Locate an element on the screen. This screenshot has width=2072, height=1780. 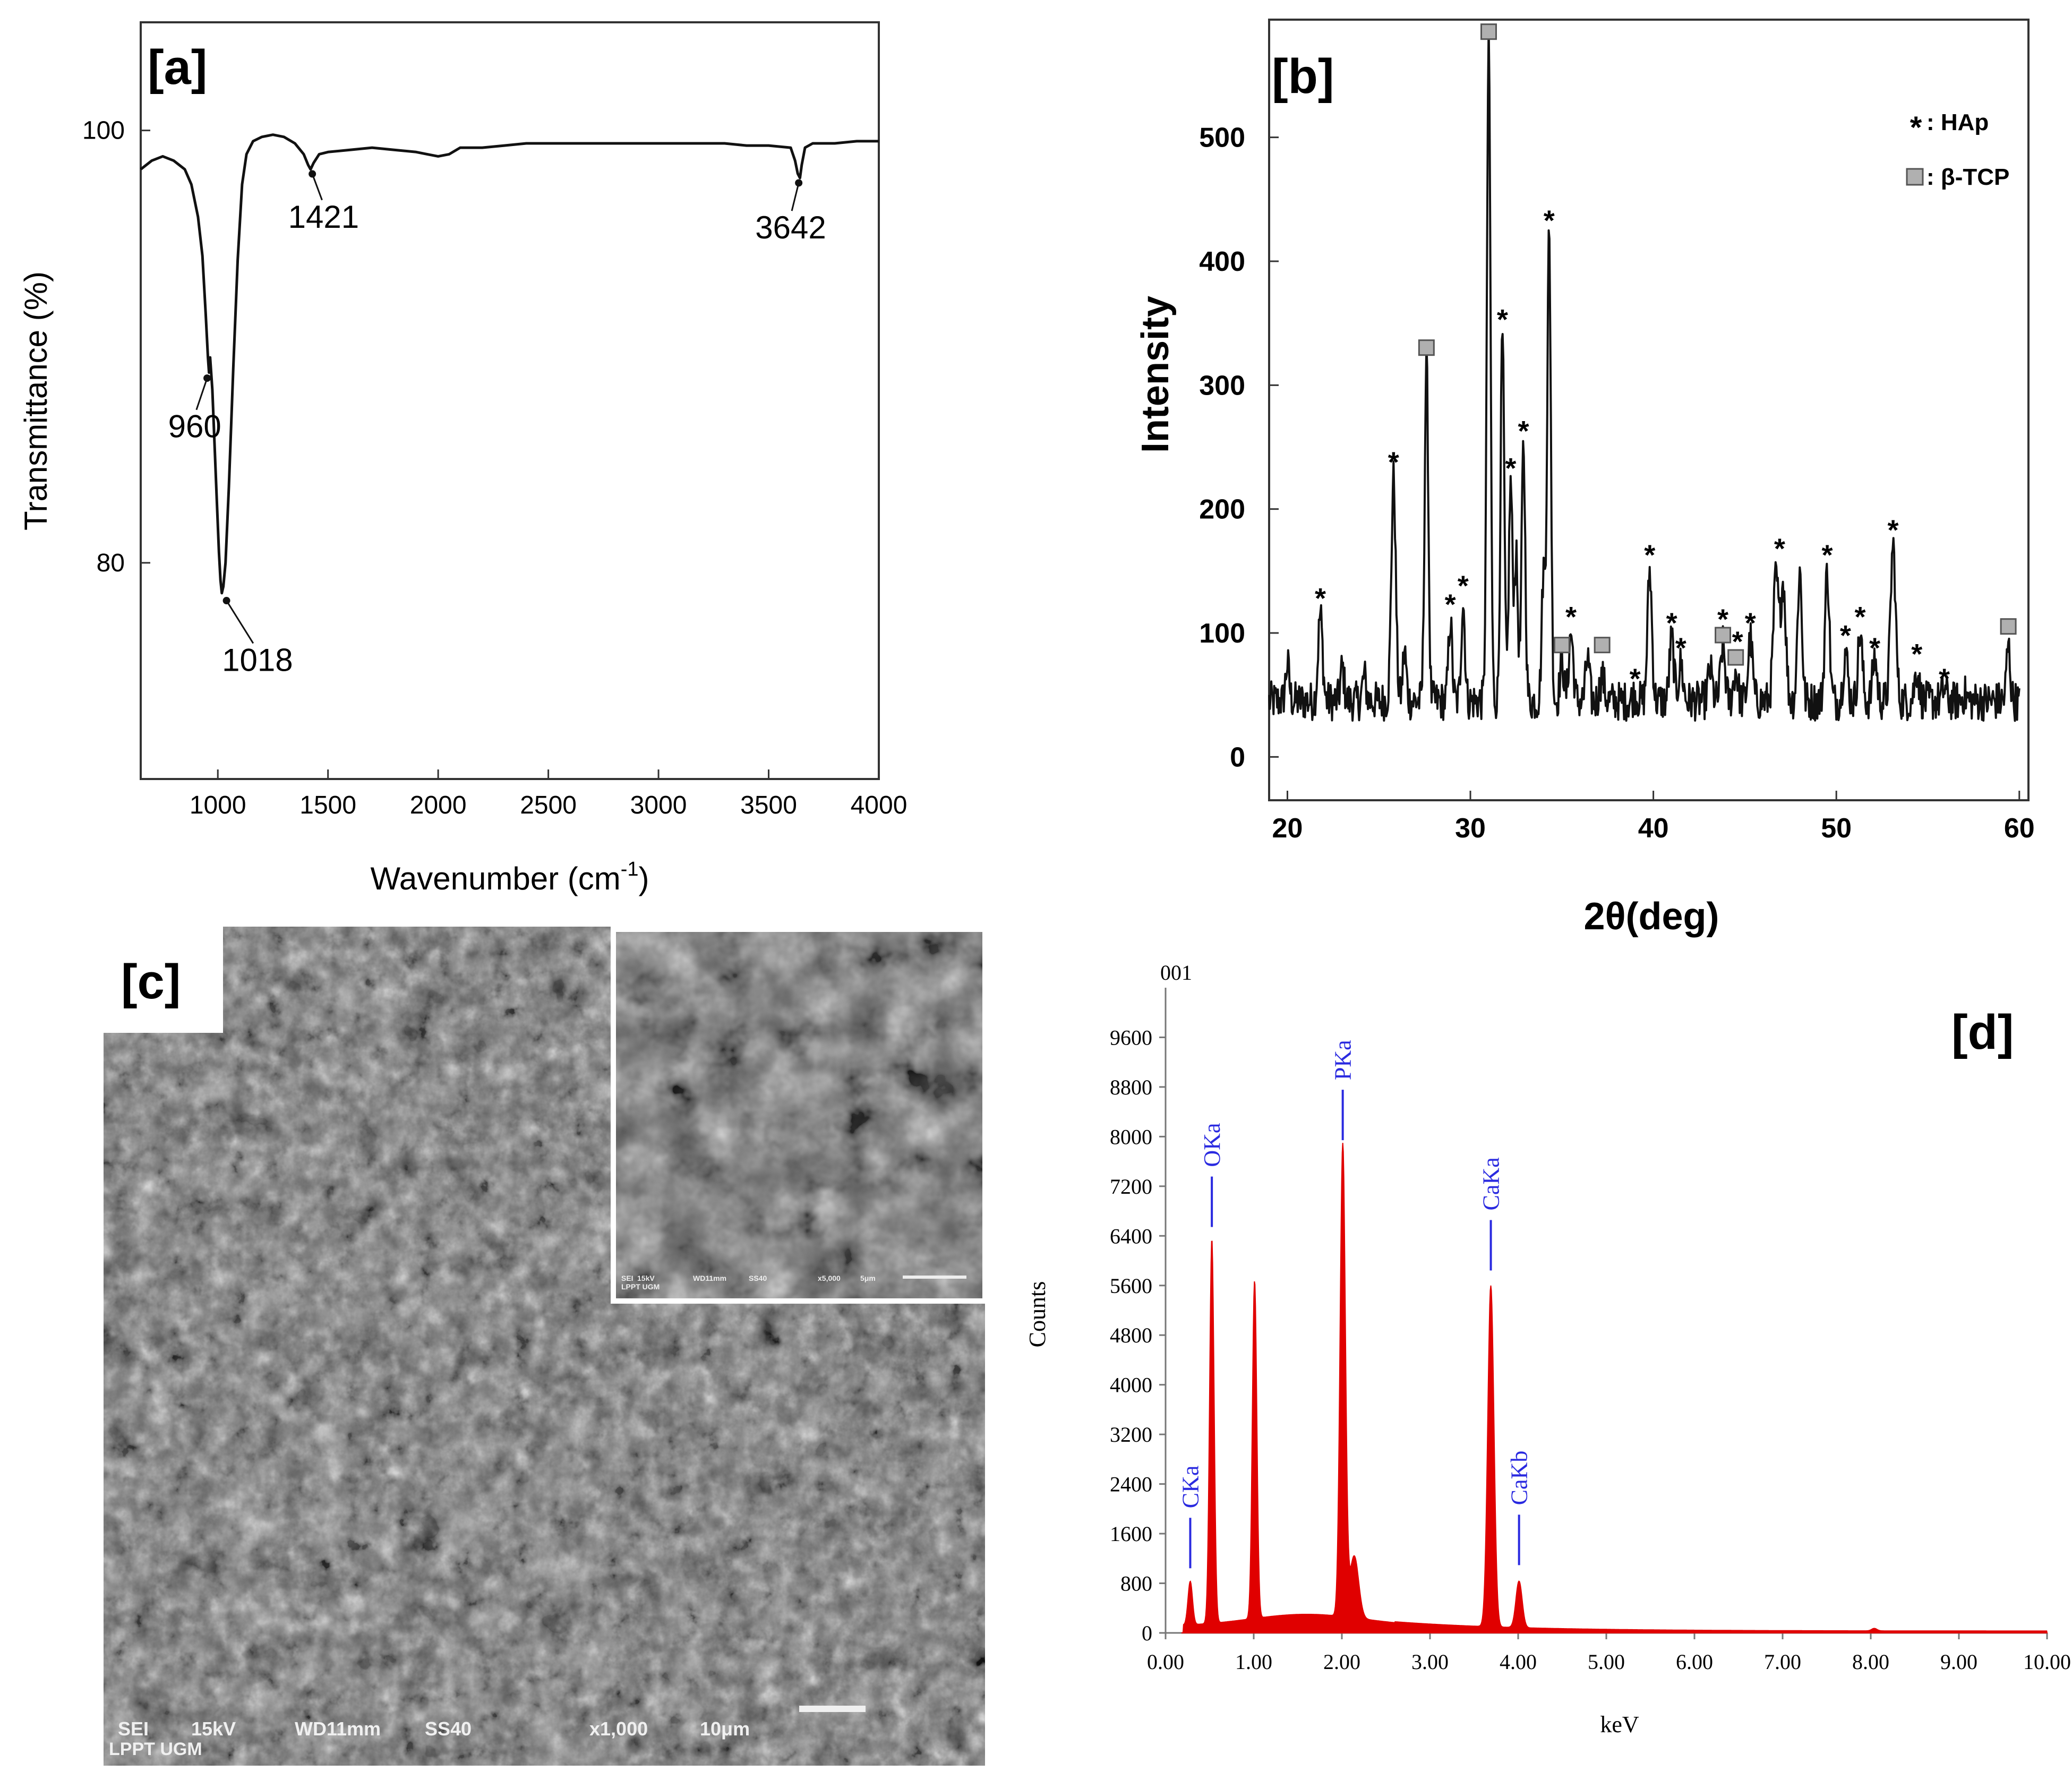
eds-y-tick-label: 9600 is located at coordinates (1131, 1037).